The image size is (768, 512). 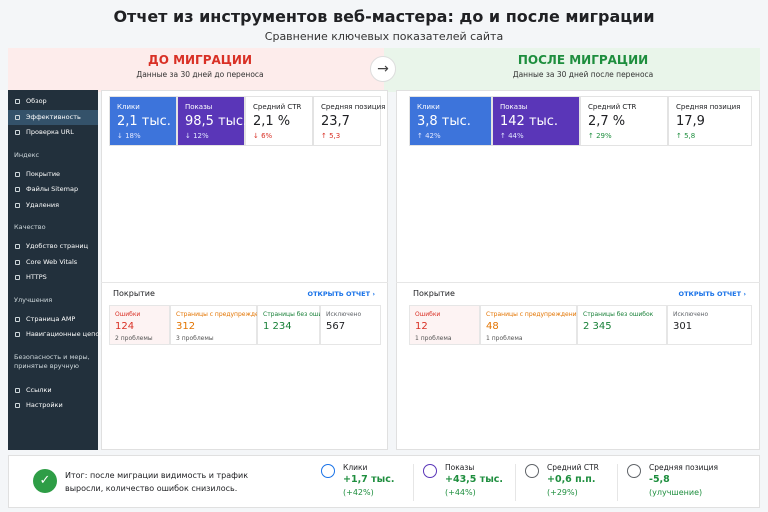 What do you see at coordinates (43, 173) in the screenshot?
I see `sidebar-item: Покрытие` at bounding box center [43, 173].